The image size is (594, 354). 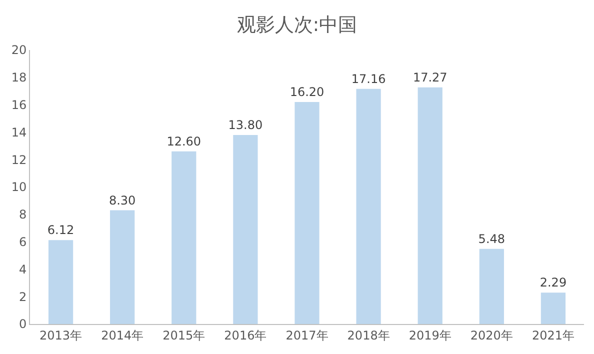 What do you see at coordinates (245, 335) in the screenshot?
I see `x-tick-label: 2016年` at bounding box center [245, 335].